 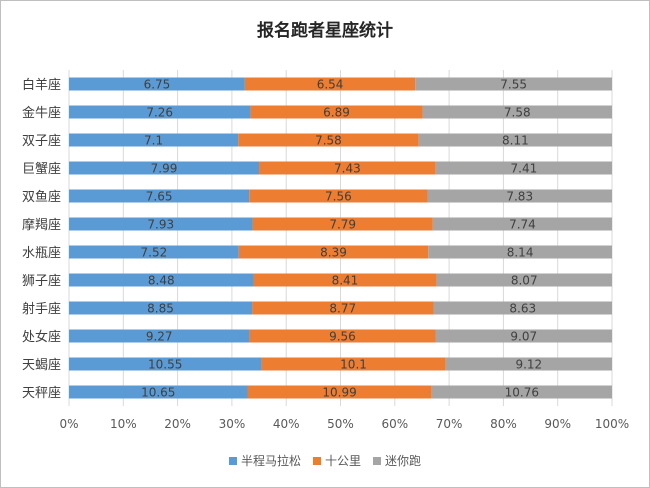 What do you see at coordinates (41, 169) in the screenshot?
I see `category-label: 巨蟹座` at bounding box center [41, 169].